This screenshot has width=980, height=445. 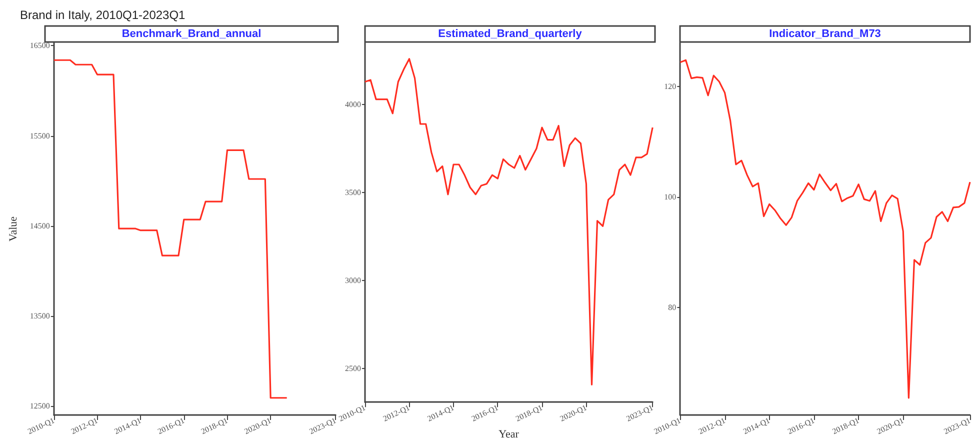 I want to click on y-tick-label: 3500, so click(x=353, y=193).